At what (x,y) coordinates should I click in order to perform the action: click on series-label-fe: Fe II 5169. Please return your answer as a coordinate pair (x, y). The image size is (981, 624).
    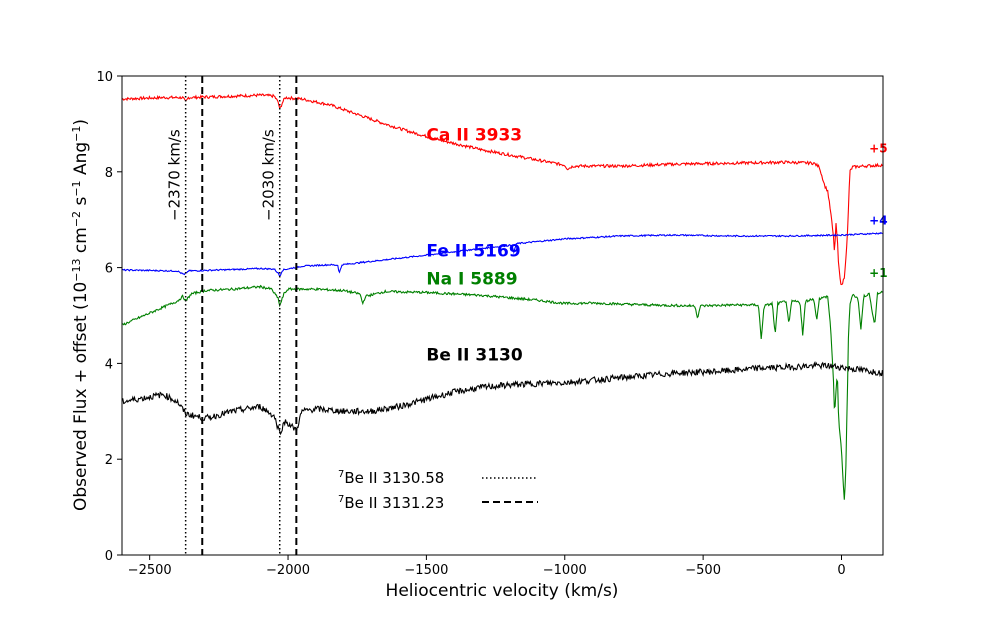
    Looking at the image, I should click on (473, 252).